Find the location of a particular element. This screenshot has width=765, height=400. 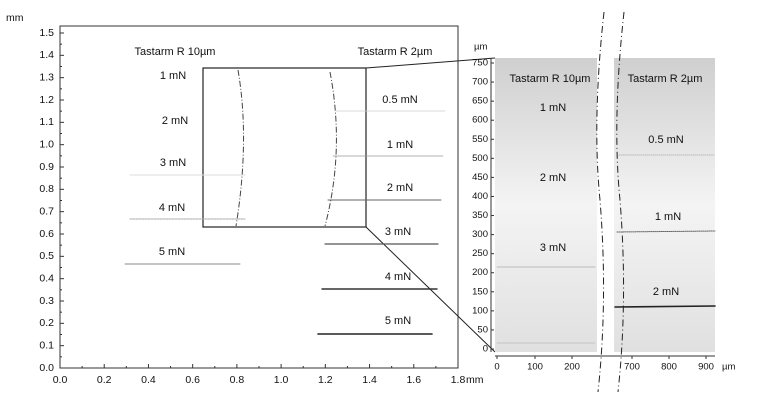

y-tick-label: 0.9 is located at coordinates (46, 167).